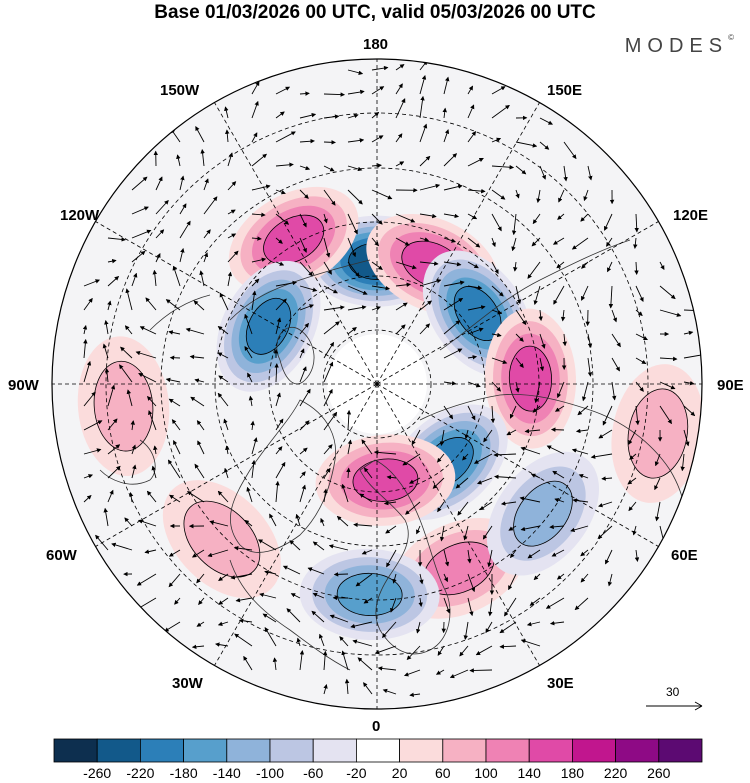 This screenshot has width=750, height=783. I want to click on meridian-line, so click(296, 524).